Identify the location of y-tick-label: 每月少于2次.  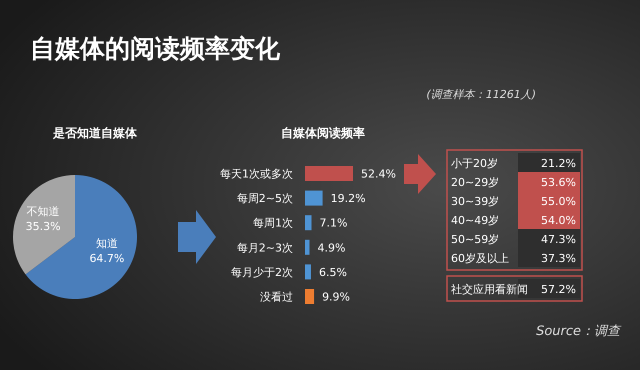
(262, 272).